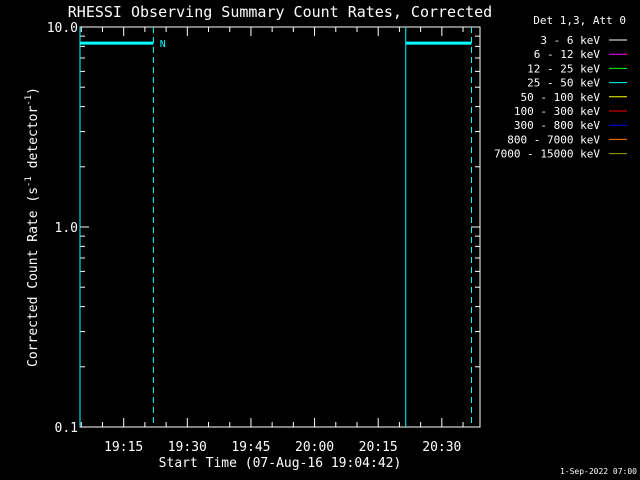 The height and width of the screenshot is (480, 640). I want to click on x-tick-label: 19:30, so click(187, 447).